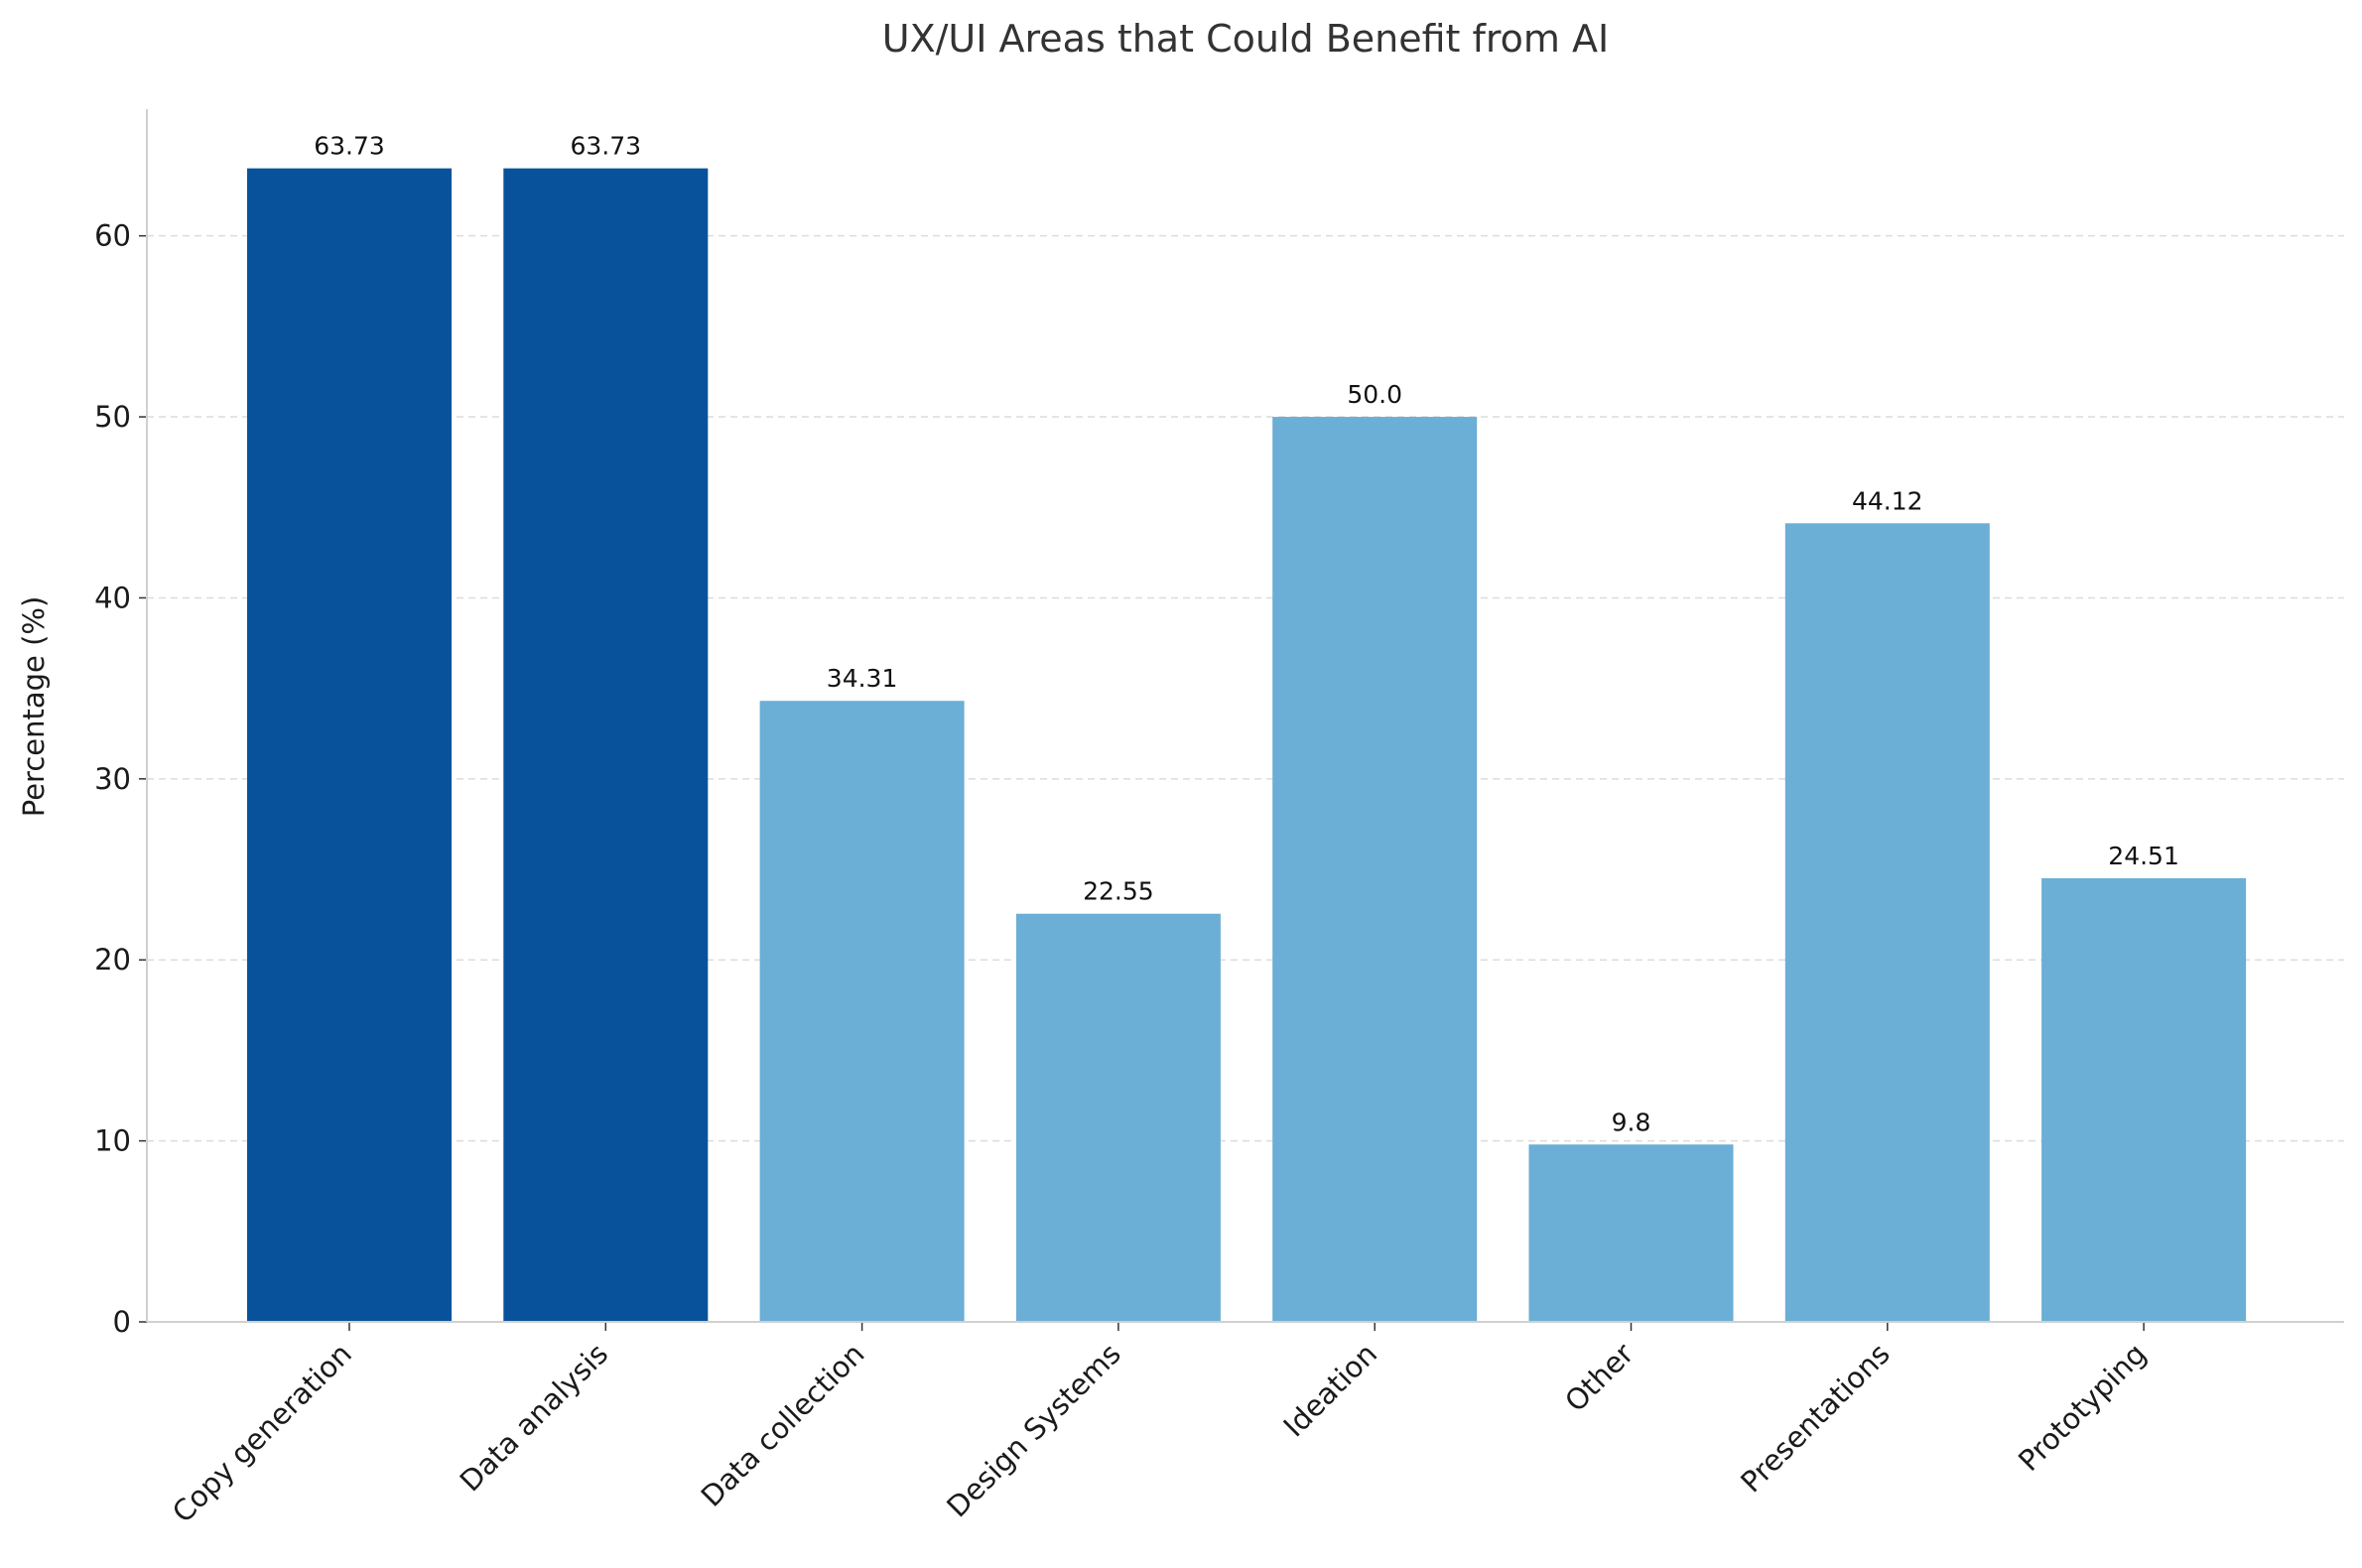  I want to click on x-tick-label: Data collection, so click(783, 1425).